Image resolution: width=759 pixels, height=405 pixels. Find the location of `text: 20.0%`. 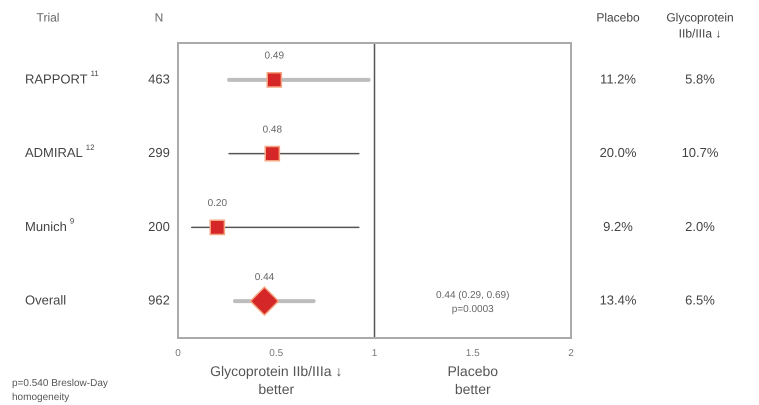

text: 20.0% is located at coordinates (618, 152).